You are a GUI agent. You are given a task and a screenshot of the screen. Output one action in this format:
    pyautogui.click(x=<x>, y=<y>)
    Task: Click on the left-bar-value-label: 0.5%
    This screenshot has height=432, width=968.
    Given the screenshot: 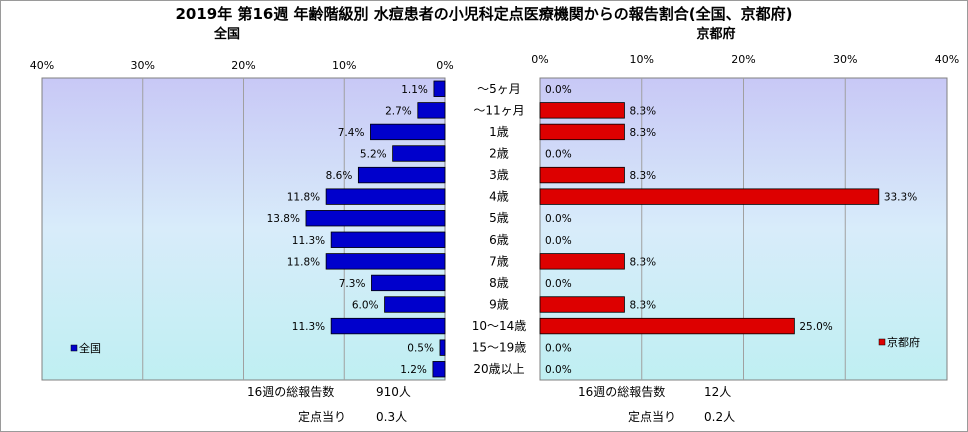 What is the action you would take?
    pyautogui.click(x=420, y=349)
    